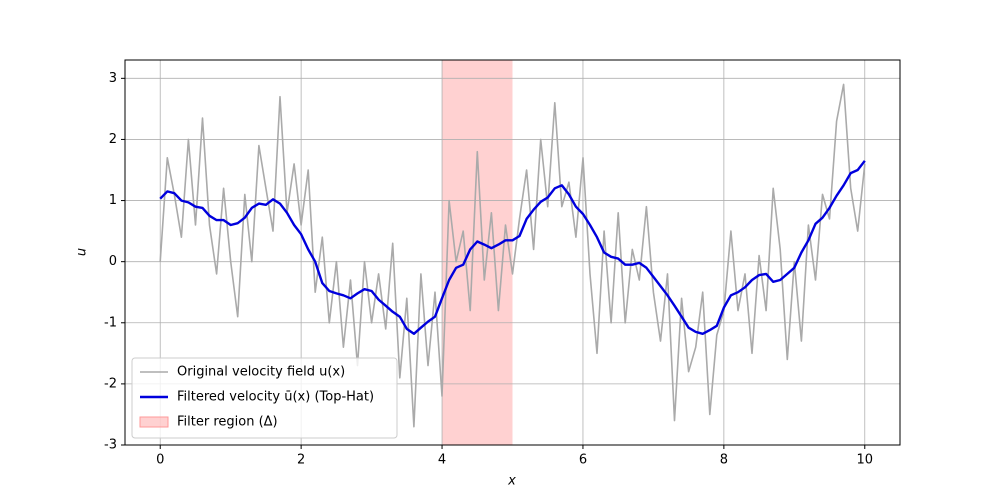 The width and height of the screenshot is (1000, 504). What do you see at coordinates (160, 460) in the screenshot?
I see `x-tick-label: 0` at bounding box center [160, 460].